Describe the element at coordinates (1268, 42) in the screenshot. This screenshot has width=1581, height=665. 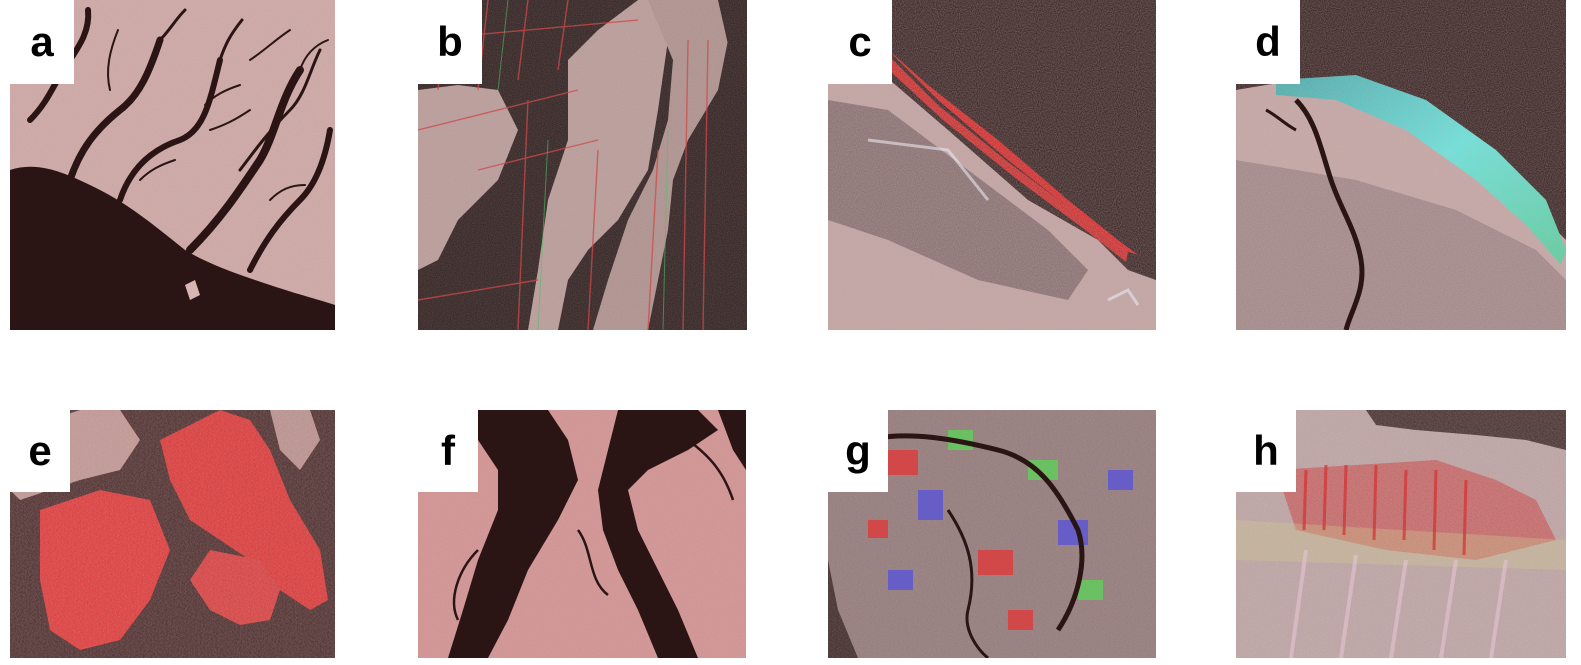
I see `panel-label: d` at that location.